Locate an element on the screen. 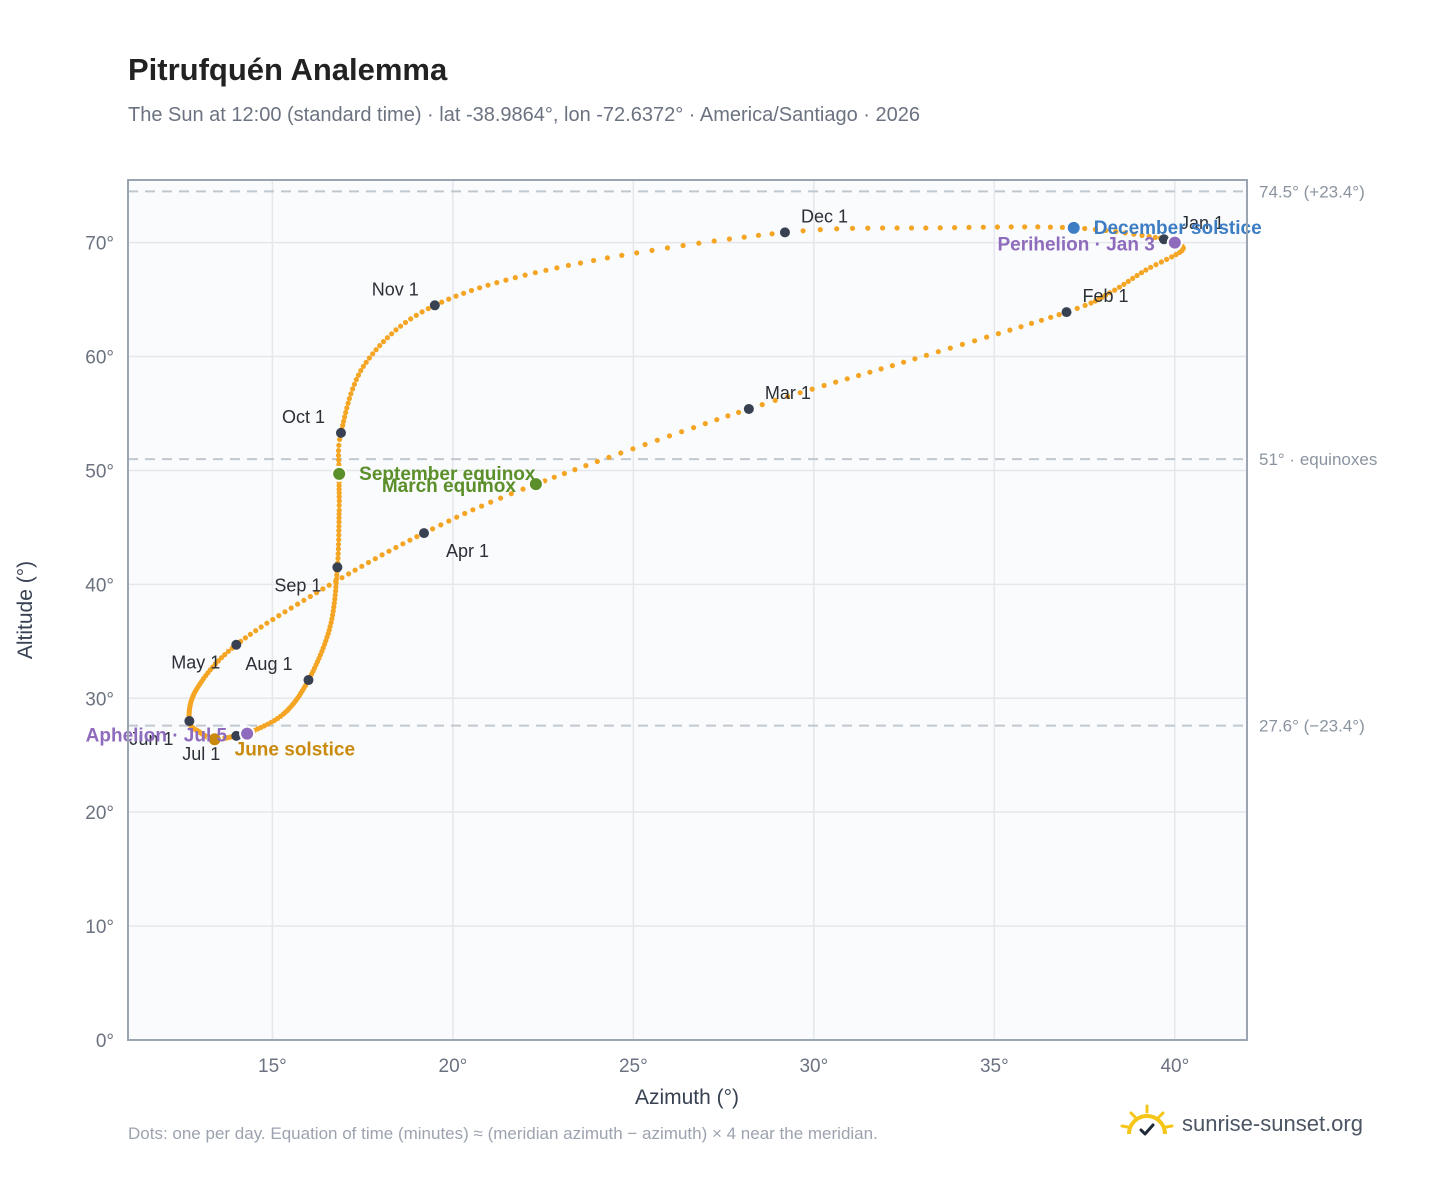 The width and height of the screenshot is (1448, 1188). month-marker-label: Jul 1 is located at coordinates (201, 754).